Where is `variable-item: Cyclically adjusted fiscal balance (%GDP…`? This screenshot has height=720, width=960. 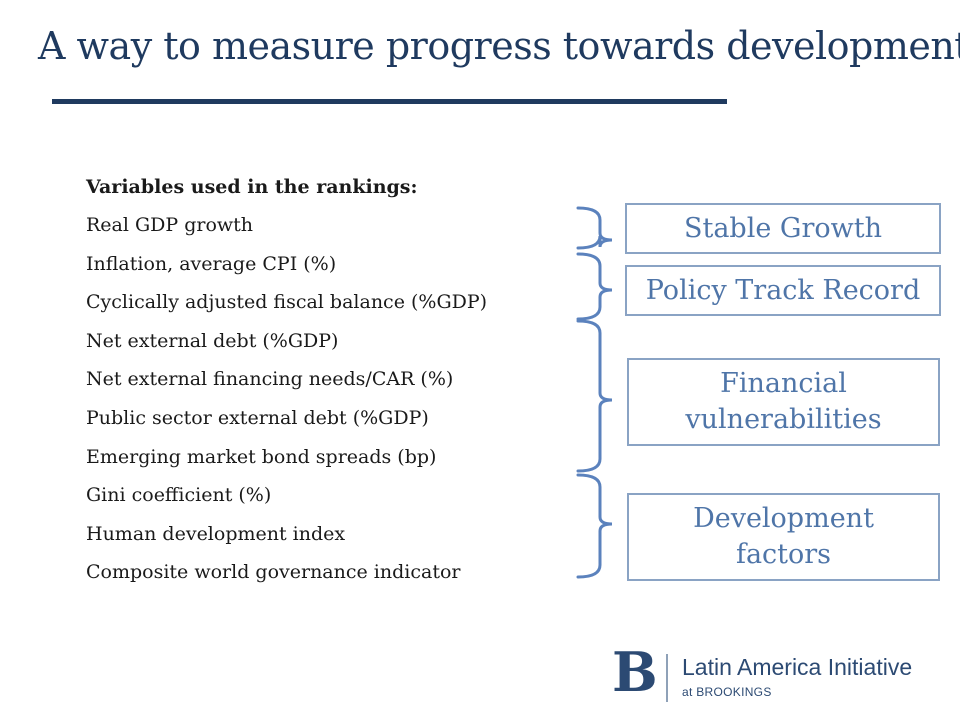
variable-item: Cyclically adjusted fiscal balance (%GDP… is located at coordinates (287, 302).